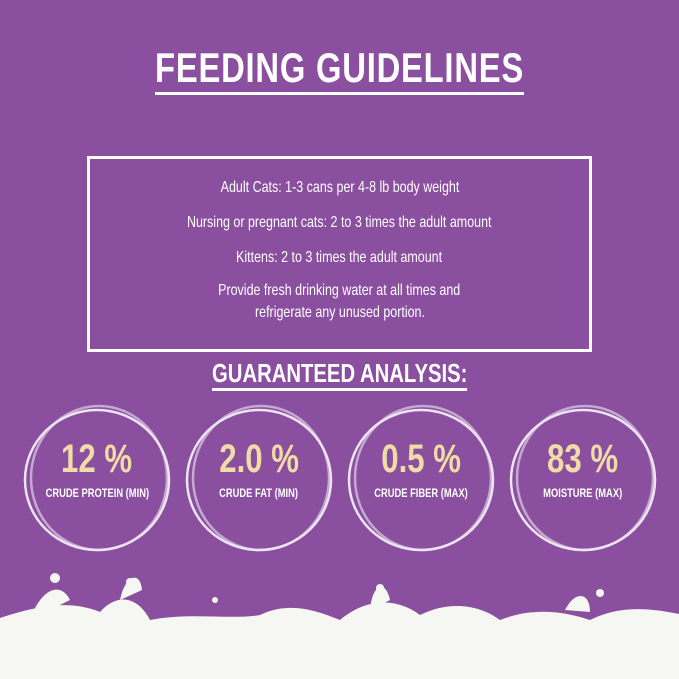  I want to click on stat-label-text: CRUDE PROTEIN (MIN), so click(97, 493).